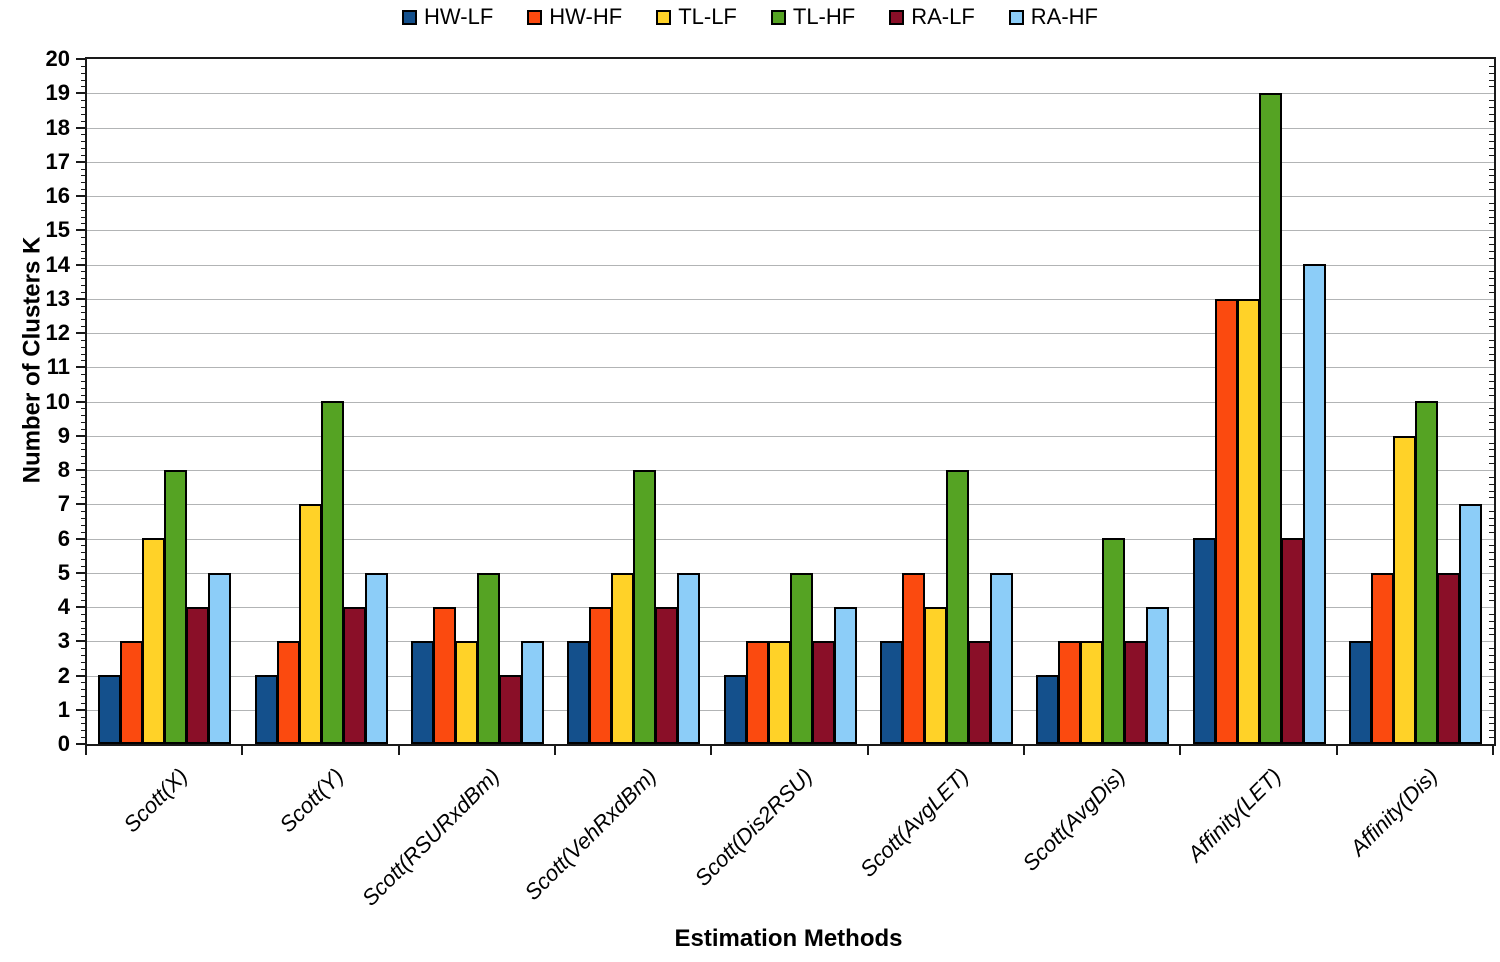  Describe the element at coordinates (696, 17) in the screenshot. I see `legend-item-tl-lf: TL-LF` at that location.